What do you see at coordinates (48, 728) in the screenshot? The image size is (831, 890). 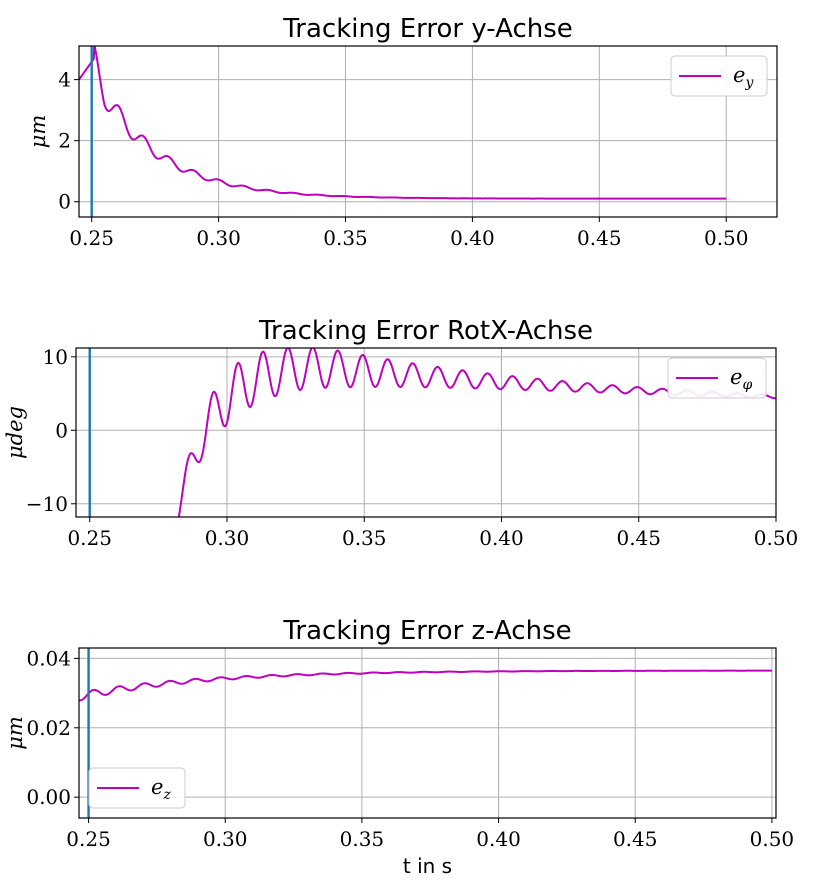 I see `y-tick-label: 0.02` at bounding box center [48, 728].